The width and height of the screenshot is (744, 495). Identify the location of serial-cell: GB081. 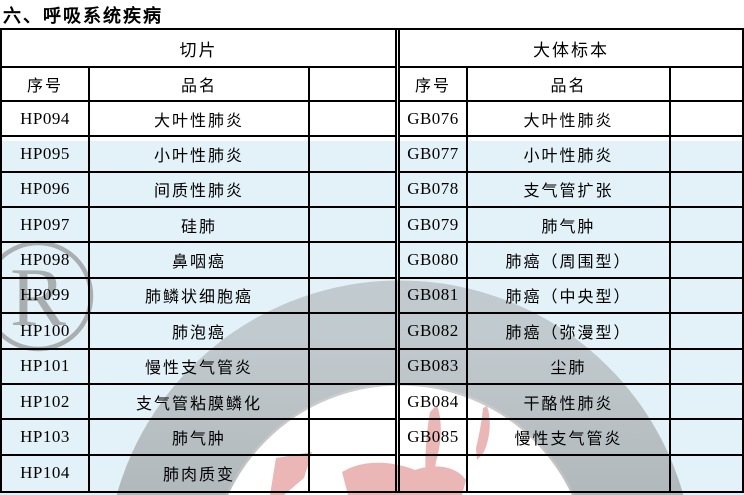
(434, 296).